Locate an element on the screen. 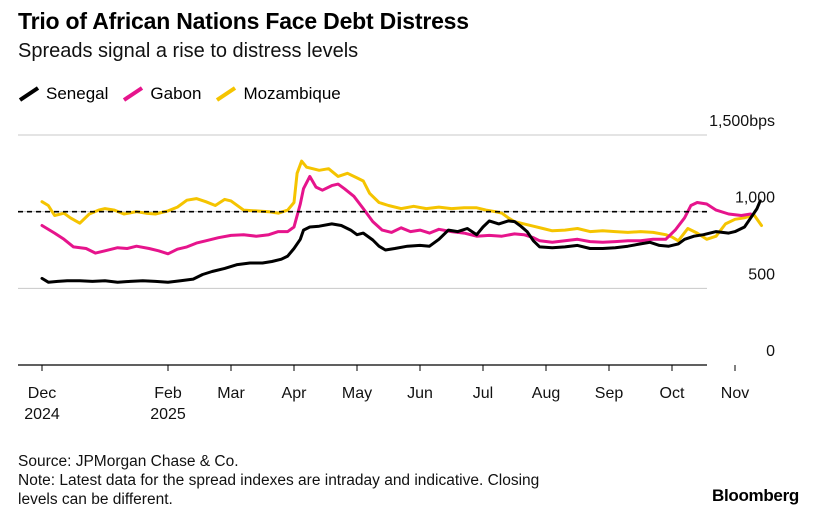 Image resolution: width=825 pixels, height=510 pixels. legend-item-gabon: Gabon is located at coordinates (161, 94).